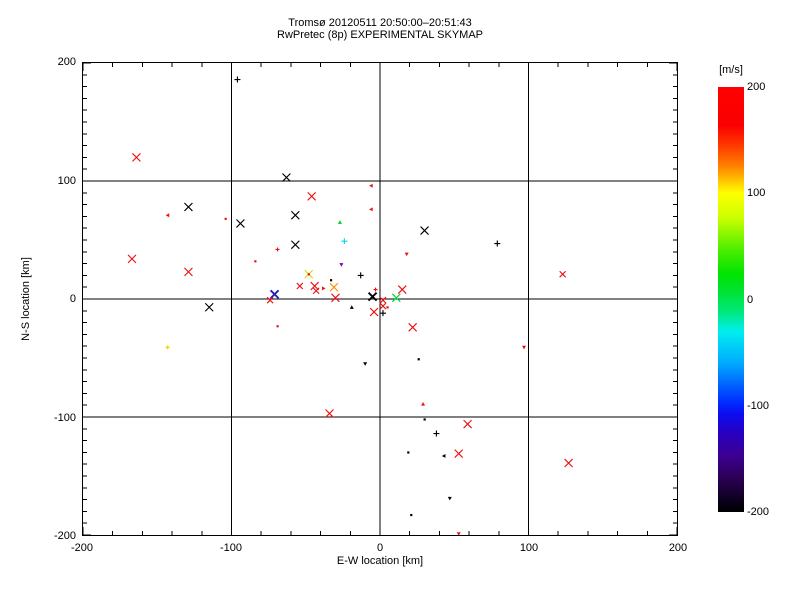  I want to click on colorbar-unit-label: [m/s], so click(731, 70).